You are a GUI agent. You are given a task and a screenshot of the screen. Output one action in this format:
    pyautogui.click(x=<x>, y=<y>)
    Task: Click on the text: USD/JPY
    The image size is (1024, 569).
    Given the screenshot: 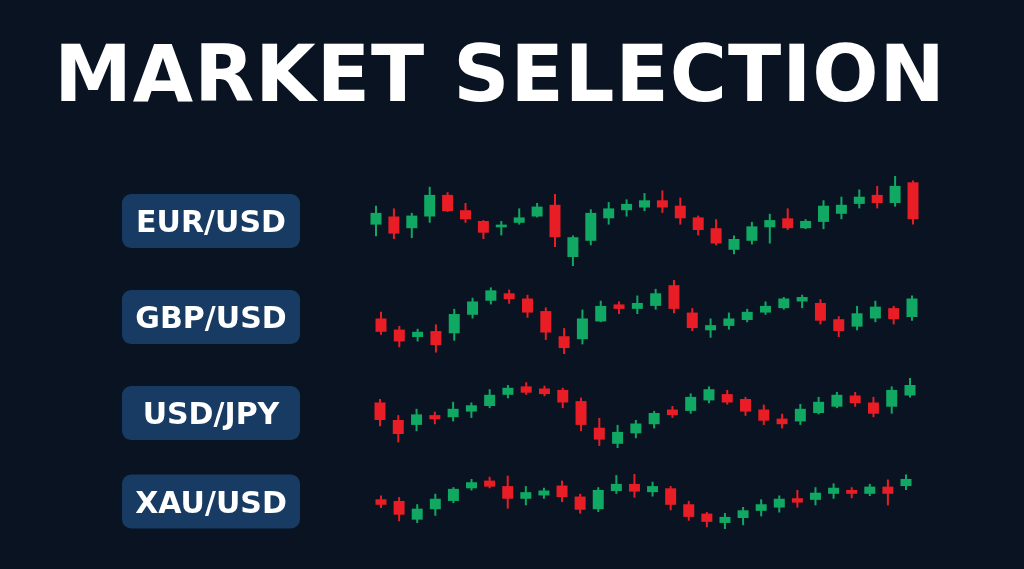 What is the action you would take?
    pyautogui.click(x=211, y=413)
    